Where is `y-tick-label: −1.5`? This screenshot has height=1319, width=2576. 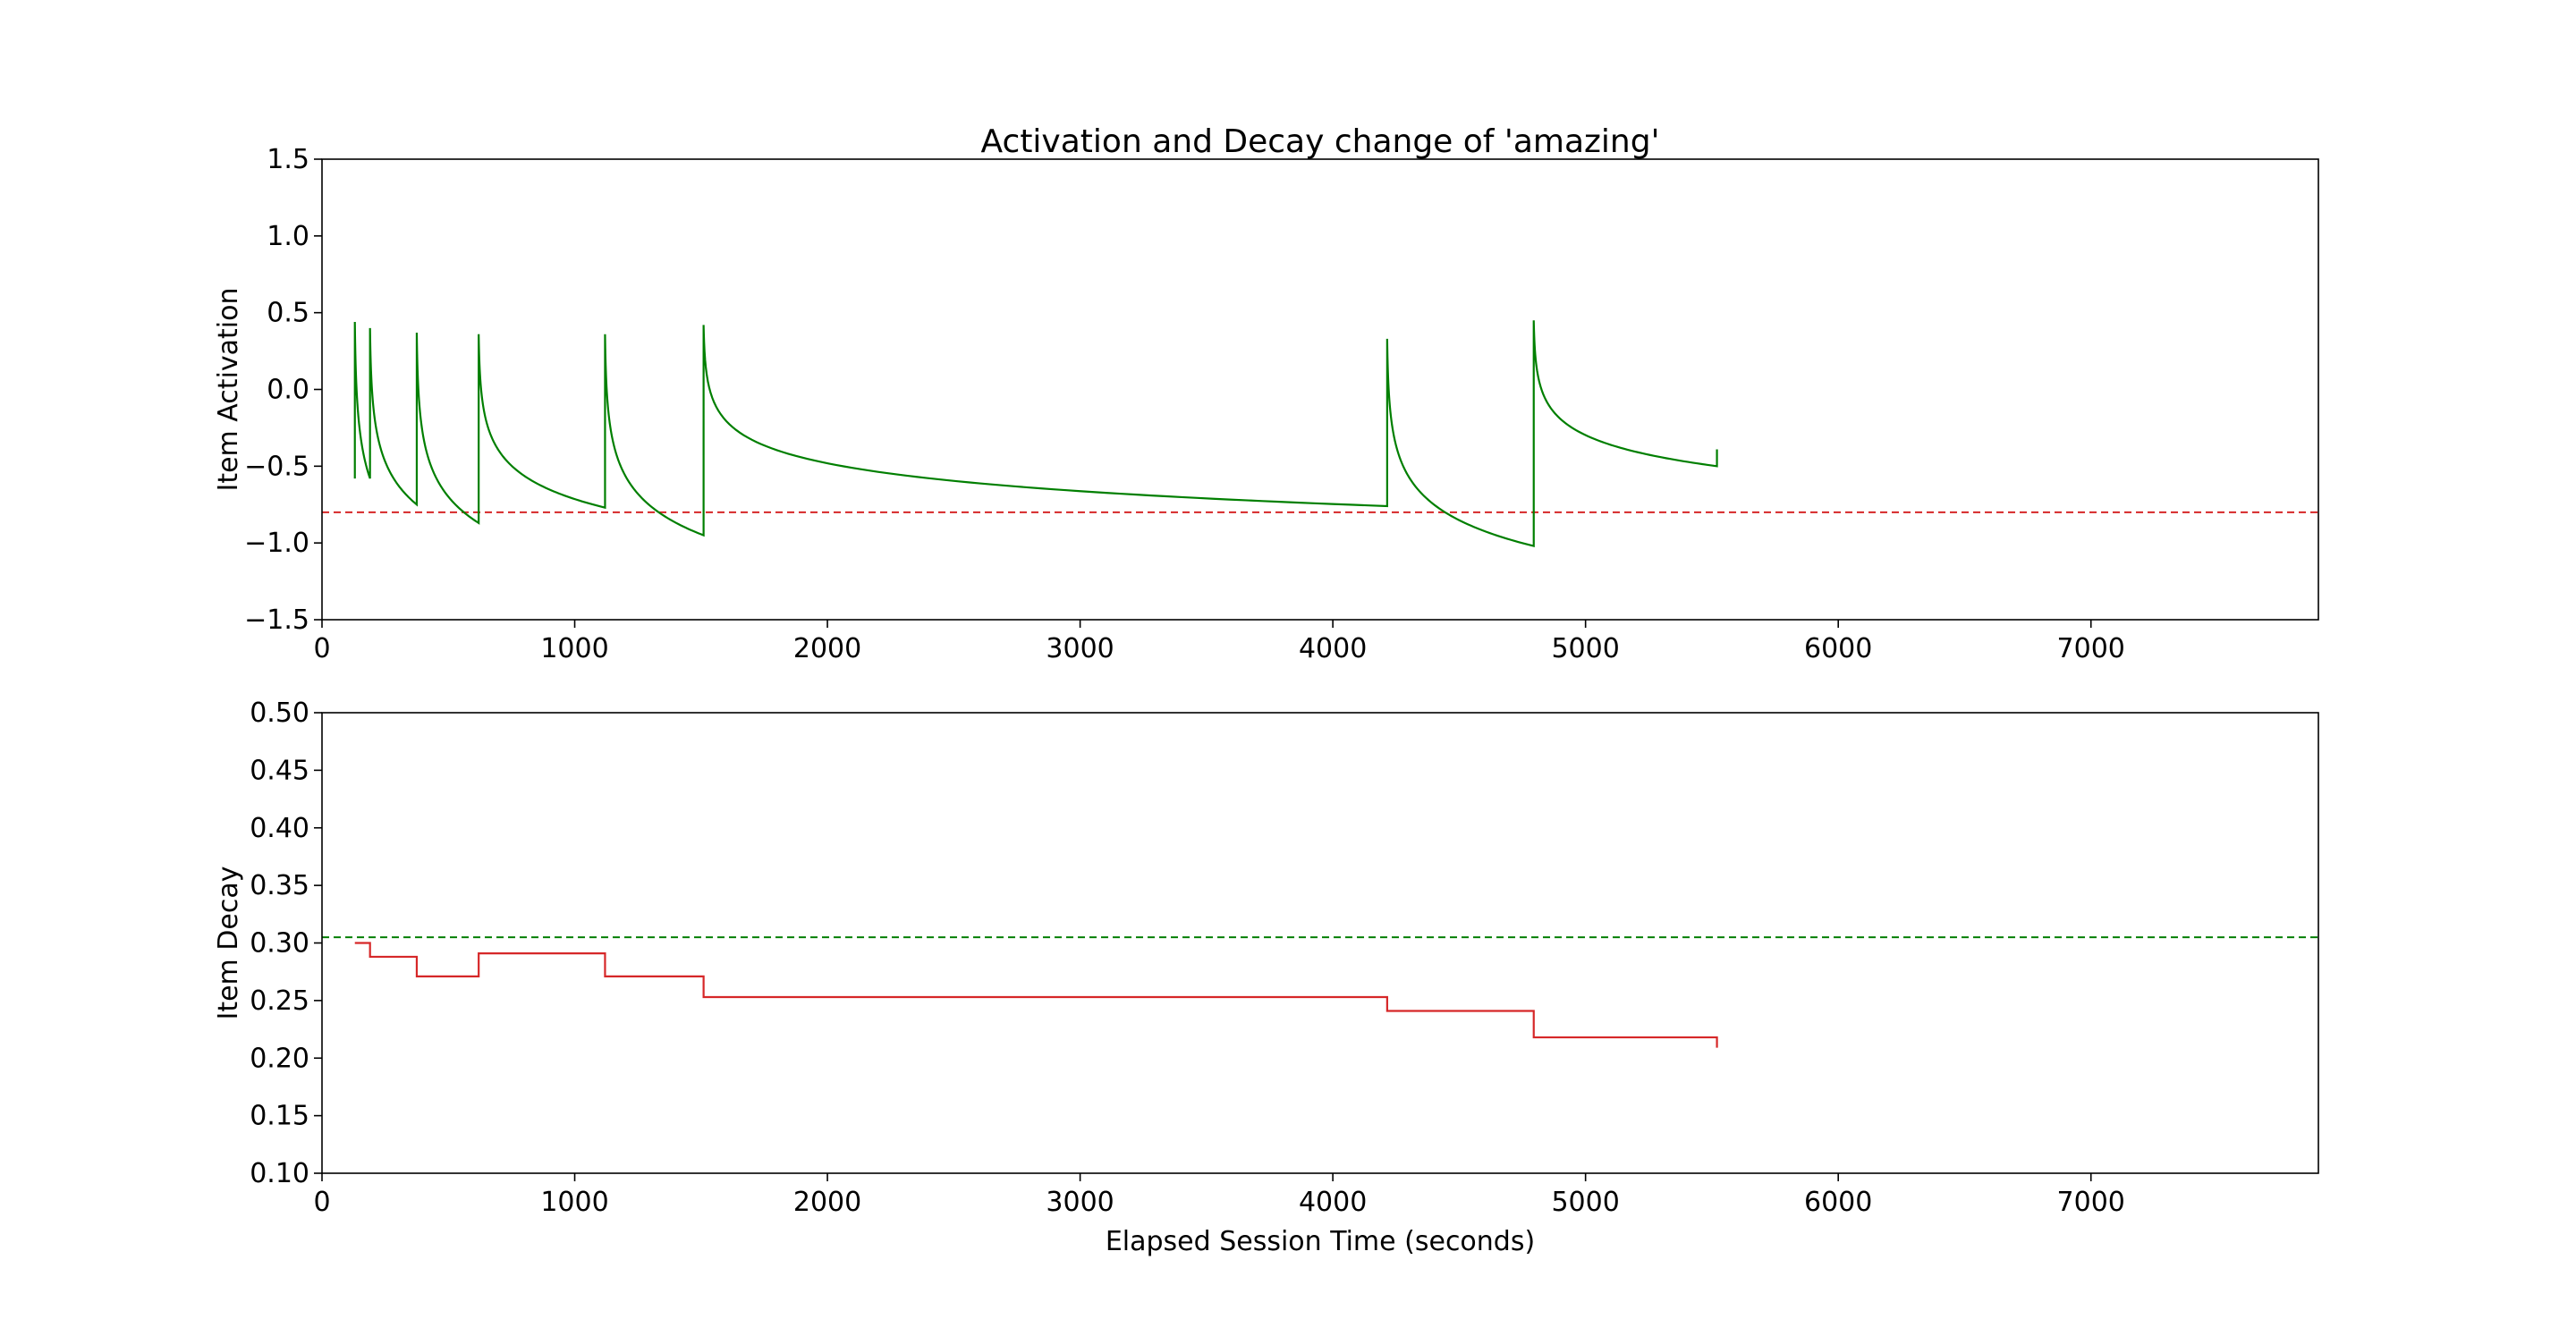 y-tick-label: −1.5 is located at coordinates (276, 620).